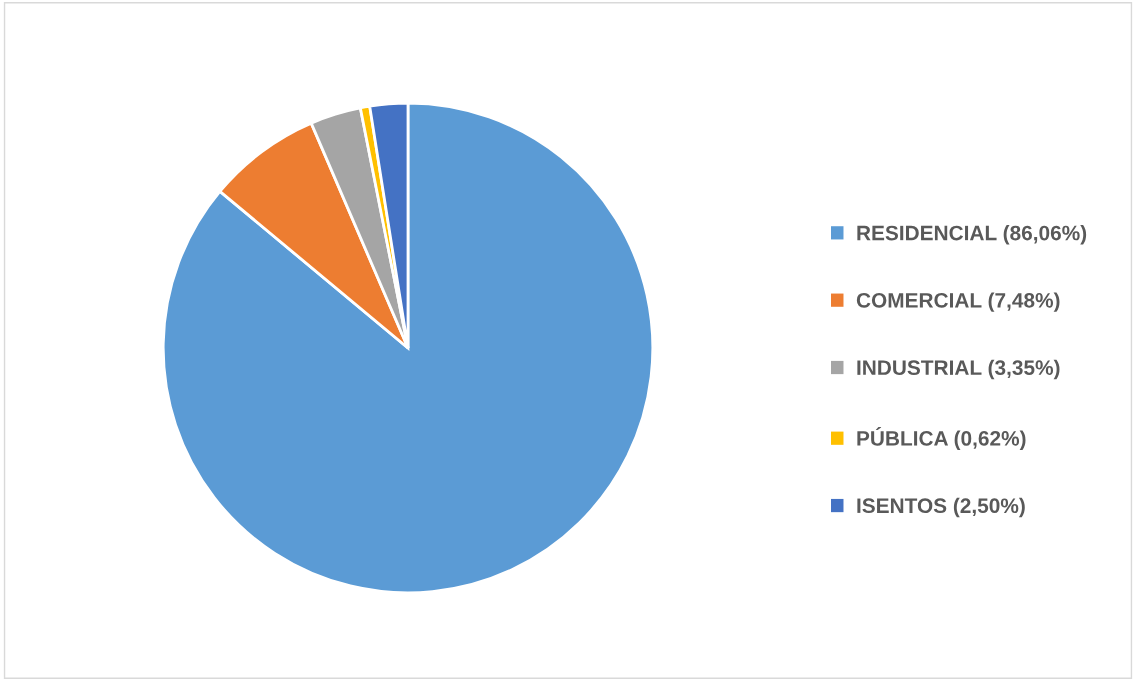  What do you see at coordinates (941, 507) in the screenshot?
I see `legend-label: ISENTOS (2,50%)` at bounding box center [941, 507].